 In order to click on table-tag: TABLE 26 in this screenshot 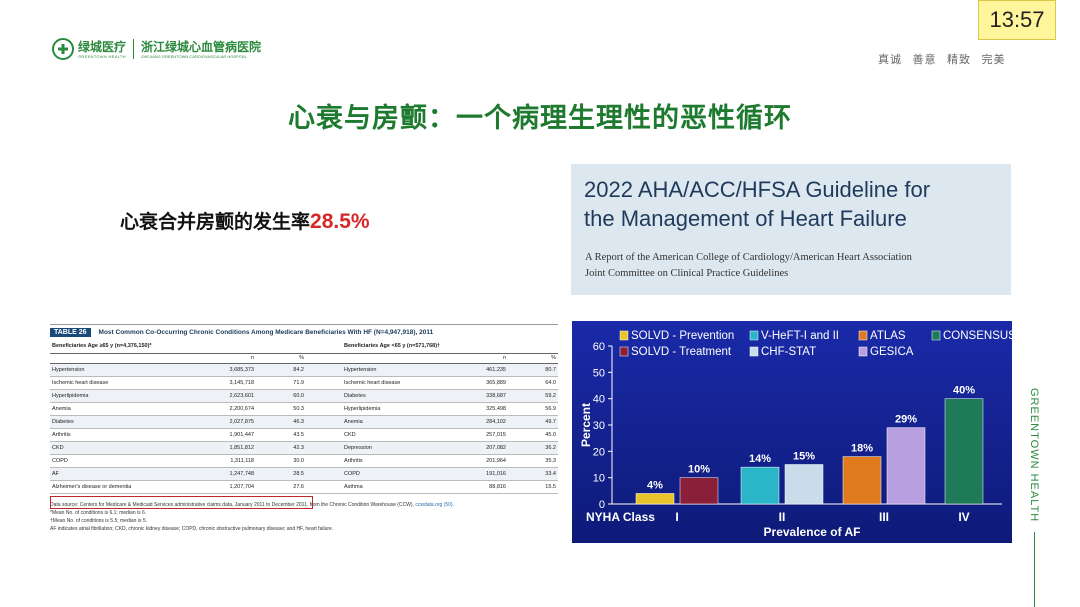, I will do `click(70, 332)`.